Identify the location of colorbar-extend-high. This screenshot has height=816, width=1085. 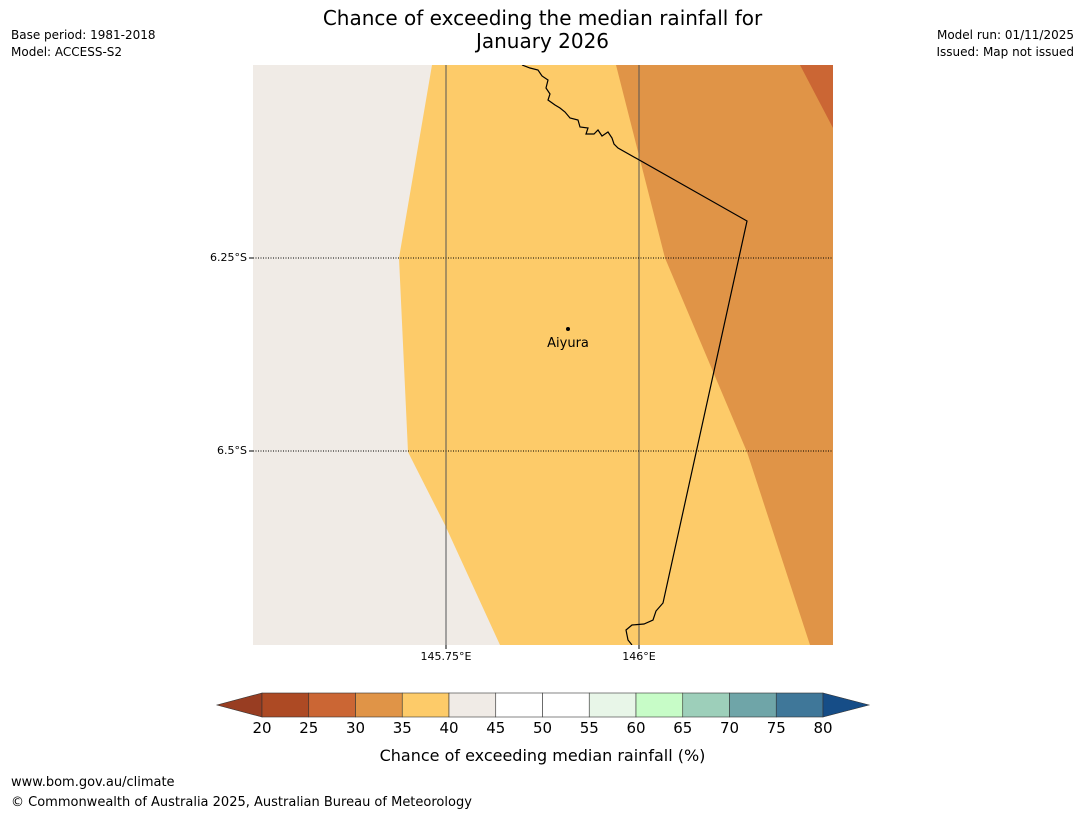
(846, 705).